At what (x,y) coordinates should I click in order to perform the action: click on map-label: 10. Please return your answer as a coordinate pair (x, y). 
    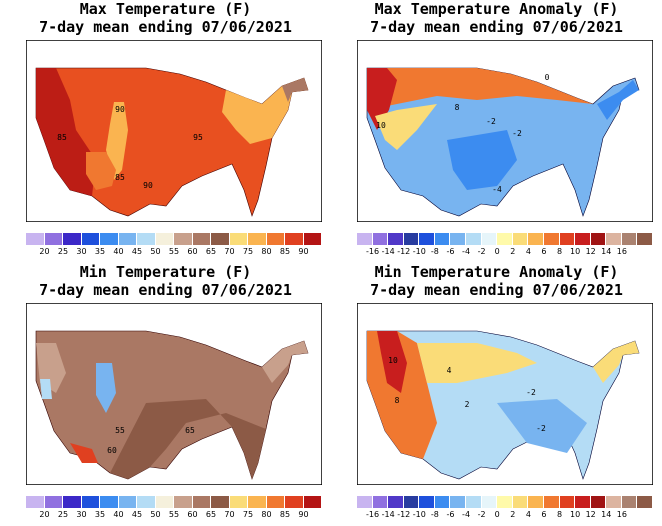
    Looking at the image, I should click on (393, 360).